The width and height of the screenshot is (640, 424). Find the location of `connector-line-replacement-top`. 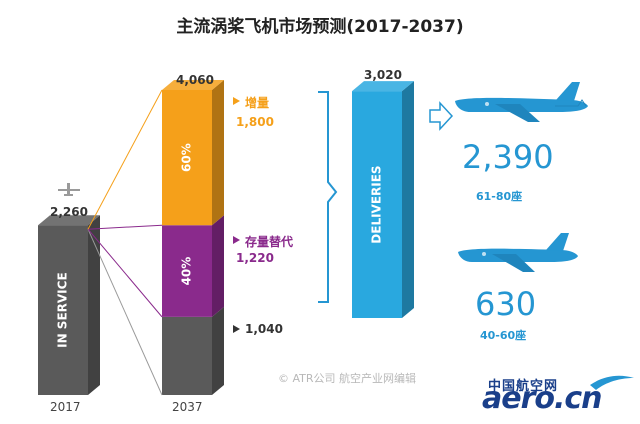

connector-line-replacement-top is located at coordinates (125, 227).